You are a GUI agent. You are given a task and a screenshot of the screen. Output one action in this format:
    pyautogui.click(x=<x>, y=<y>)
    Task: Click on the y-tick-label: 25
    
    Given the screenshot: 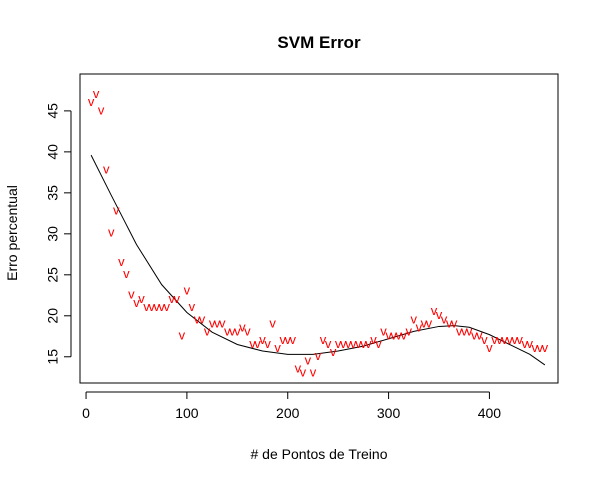 What is the action you would take?
    pyautogui.click(x=53, y=275)
    